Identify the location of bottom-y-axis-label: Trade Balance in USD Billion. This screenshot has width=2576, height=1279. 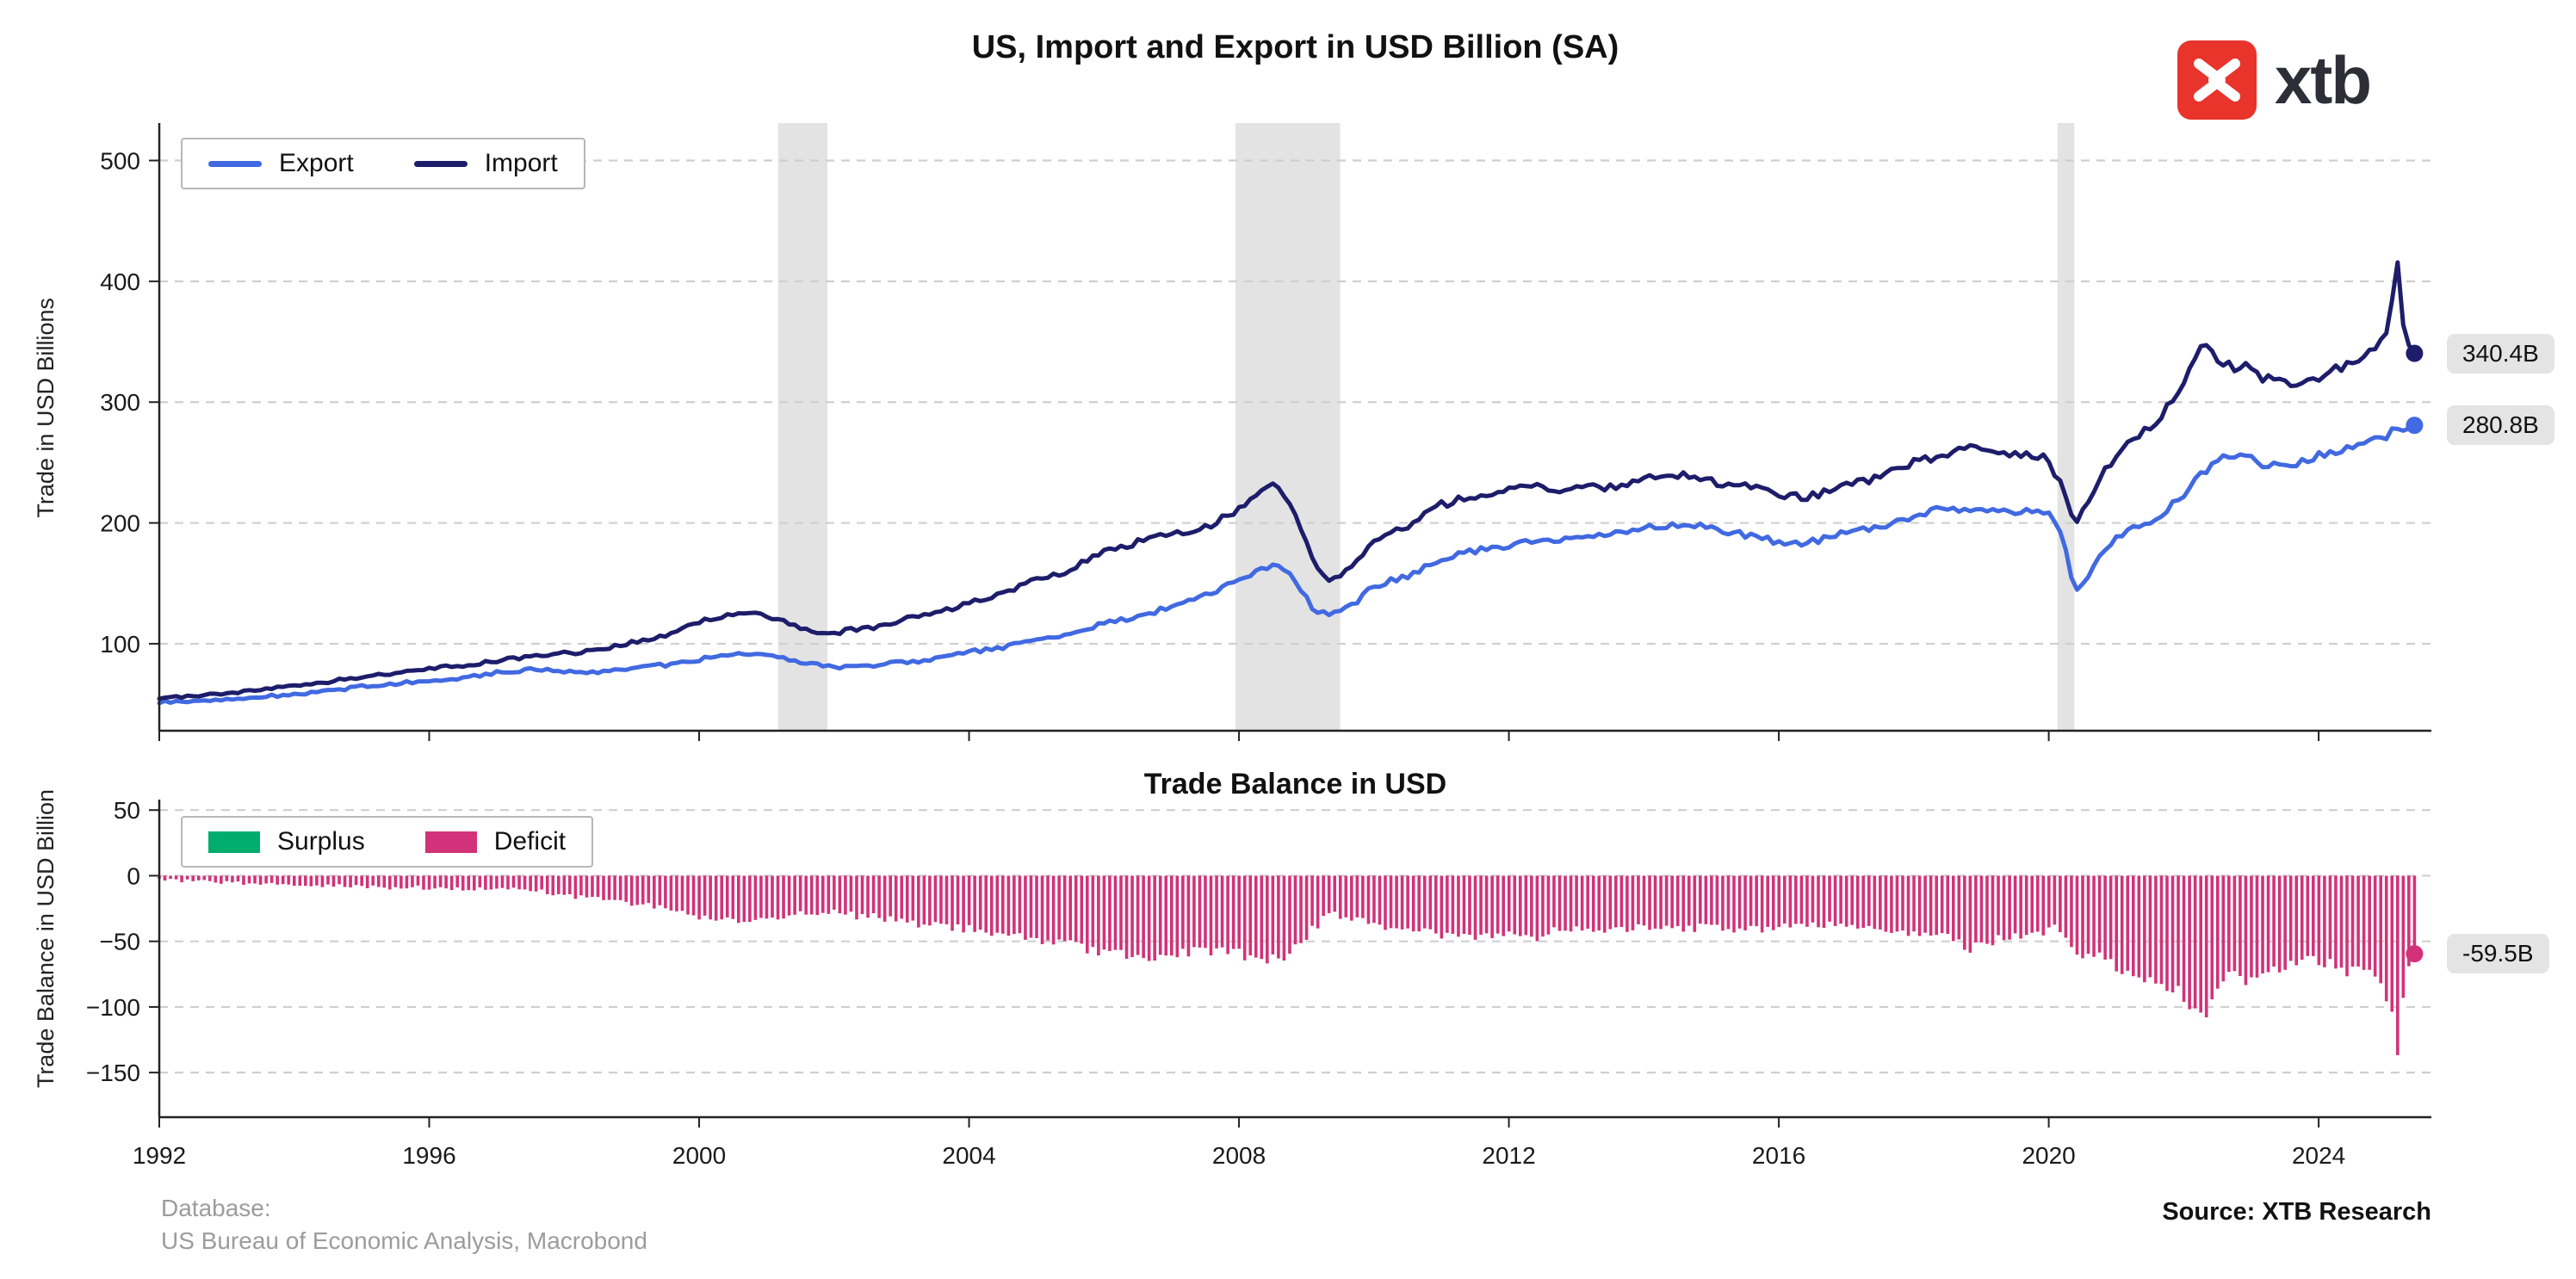
(46, 939).